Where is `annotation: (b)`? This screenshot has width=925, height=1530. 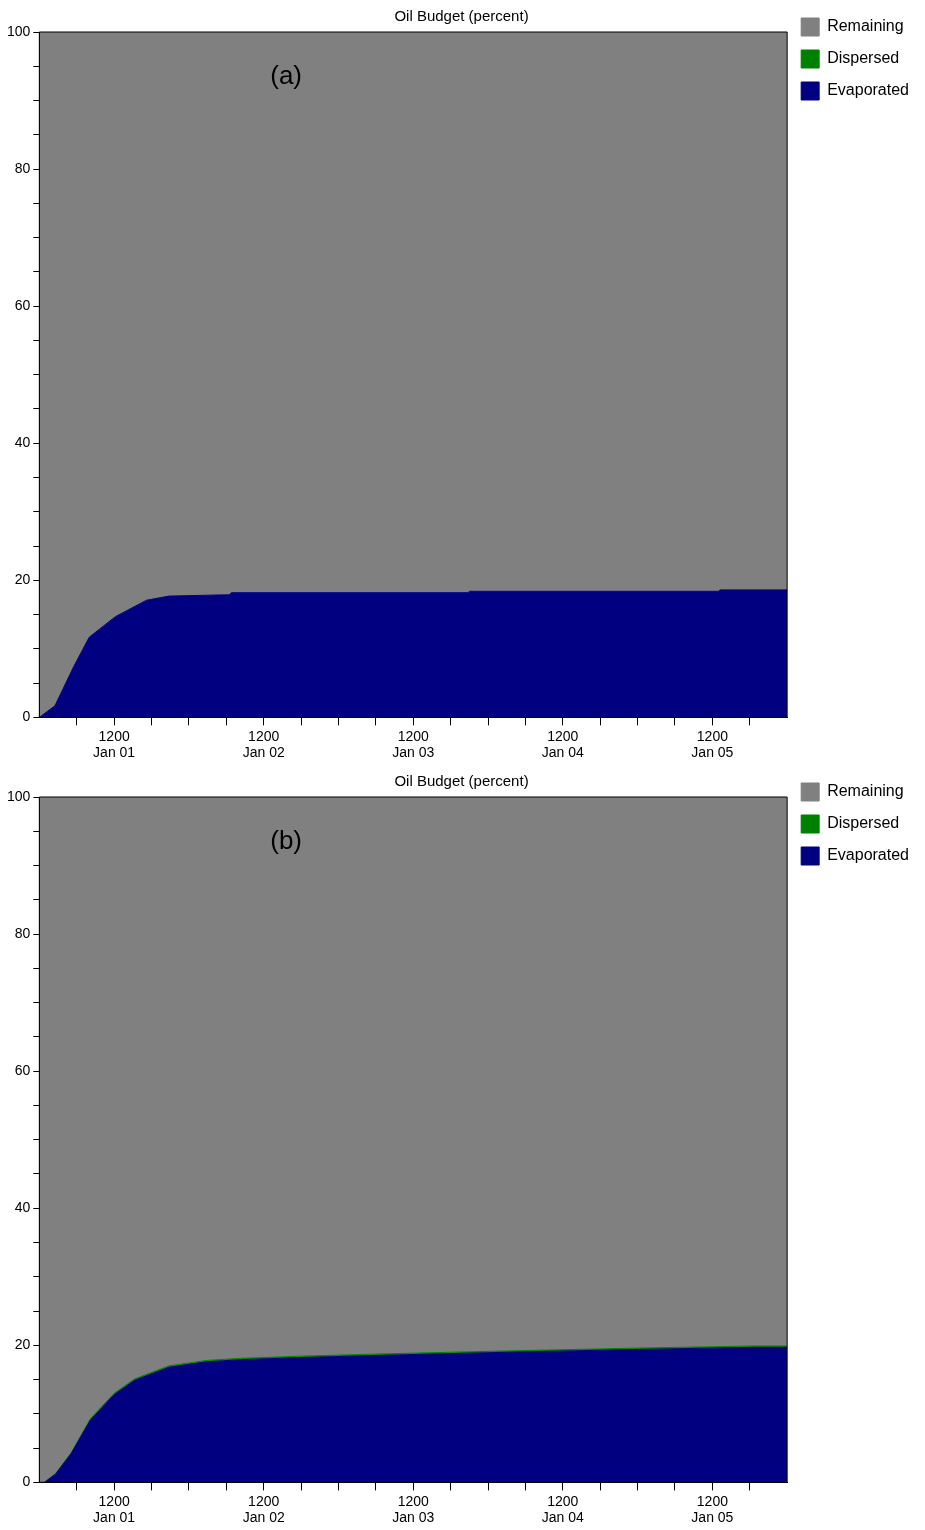
annotation: (b) is located at coordinates (286, 840).